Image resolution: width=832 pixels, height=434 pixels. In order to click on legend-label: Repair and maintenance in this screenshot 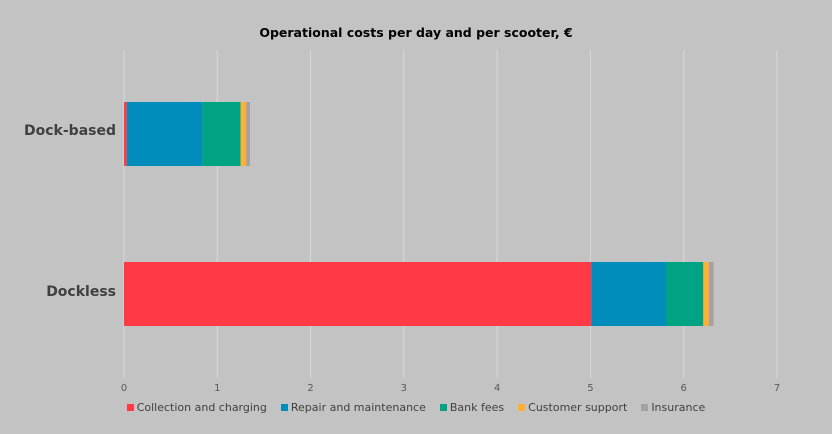, I will do `click(358, 407)`.